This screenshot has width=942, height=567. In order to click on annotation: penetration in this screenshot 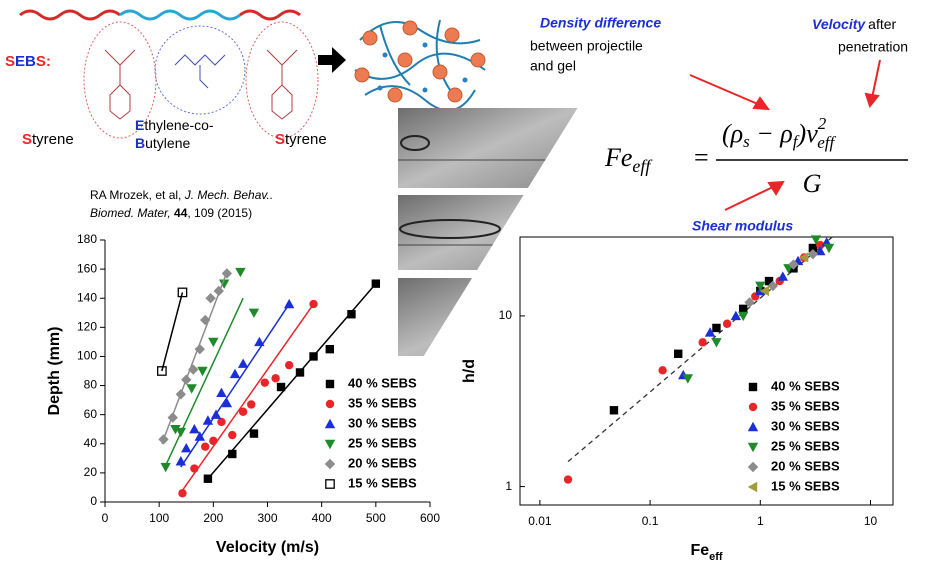, I will do `click(873, 47)`.